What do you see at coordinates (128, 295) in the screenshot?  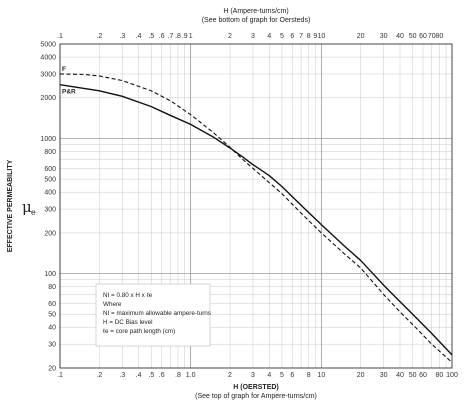 I see `note-line-1: NI = 0.80 x H x ℓe` at bounding box center [128, 295].